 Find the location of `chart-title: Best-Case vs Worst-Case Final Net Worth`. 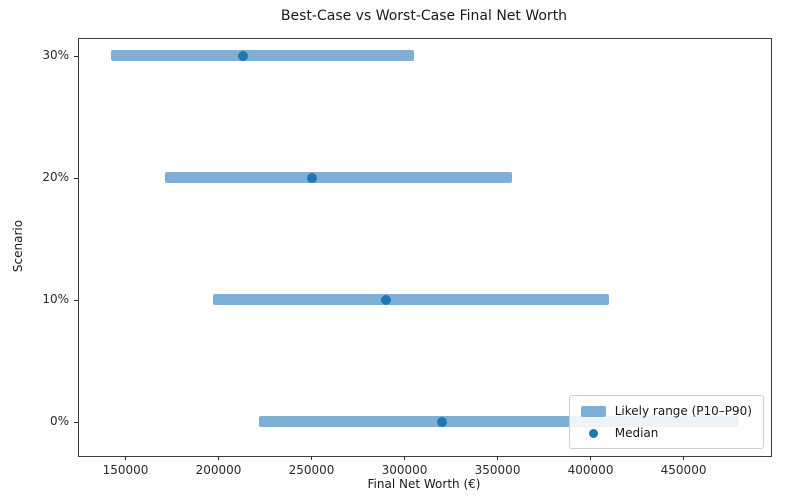

chart-title: Best-Case vs Worst-Case Final Net Worth is located at coordinates (424, 16).